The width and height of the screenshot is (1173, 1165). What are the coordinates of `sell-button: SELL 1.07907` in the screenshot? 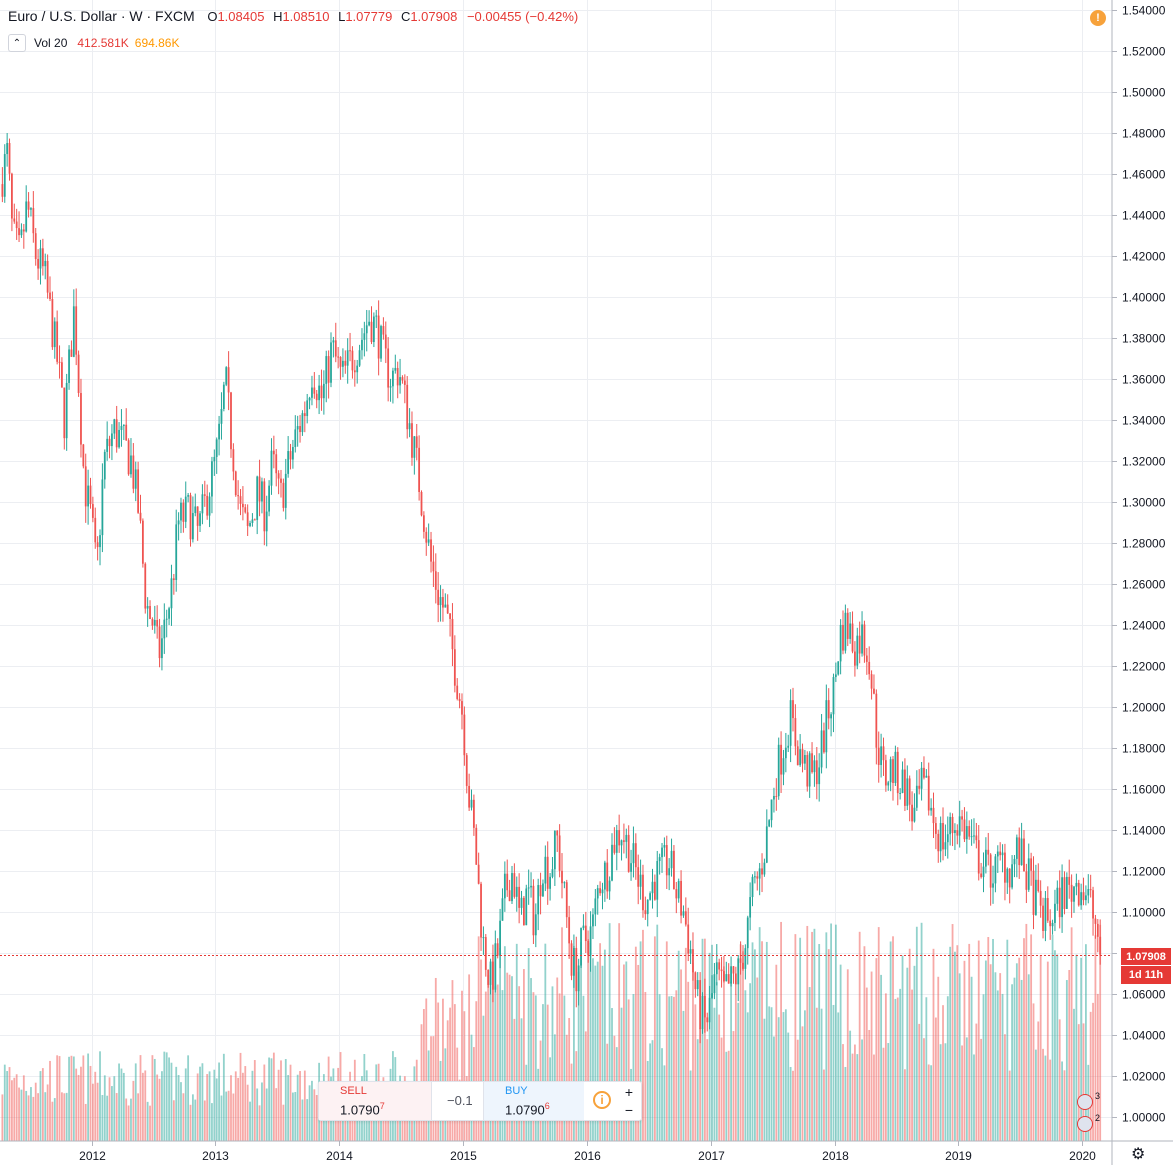 It's located at (375, 1101).